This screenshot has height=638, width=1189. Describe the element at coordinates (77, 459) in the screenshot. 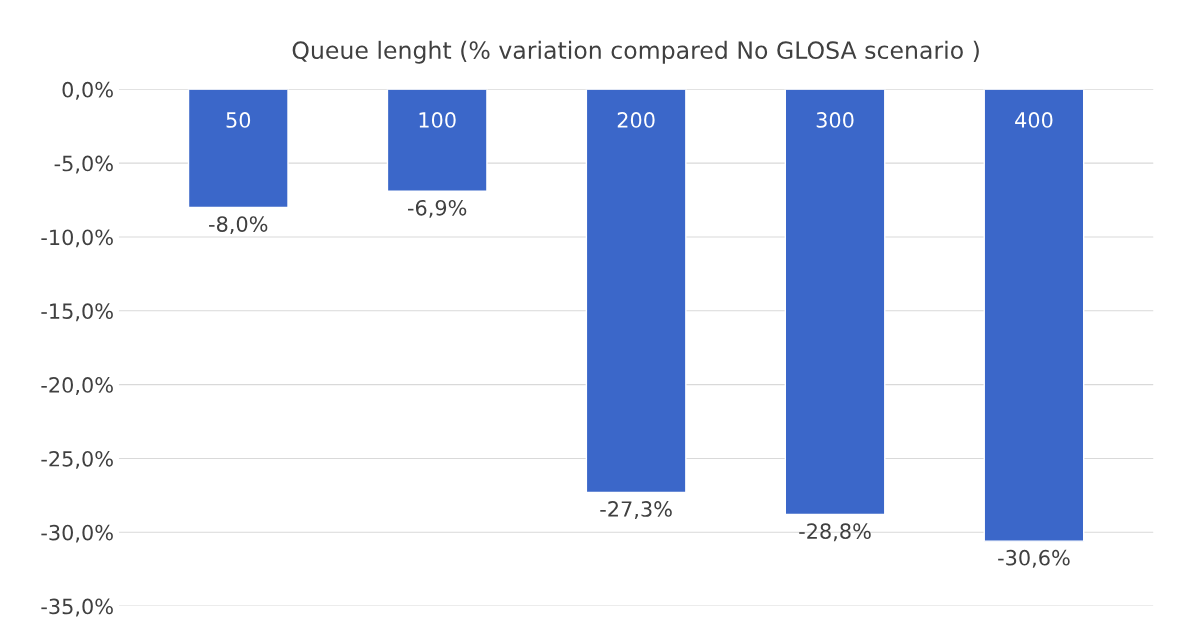

I see `y-tick-label: -25,0%` at that location.